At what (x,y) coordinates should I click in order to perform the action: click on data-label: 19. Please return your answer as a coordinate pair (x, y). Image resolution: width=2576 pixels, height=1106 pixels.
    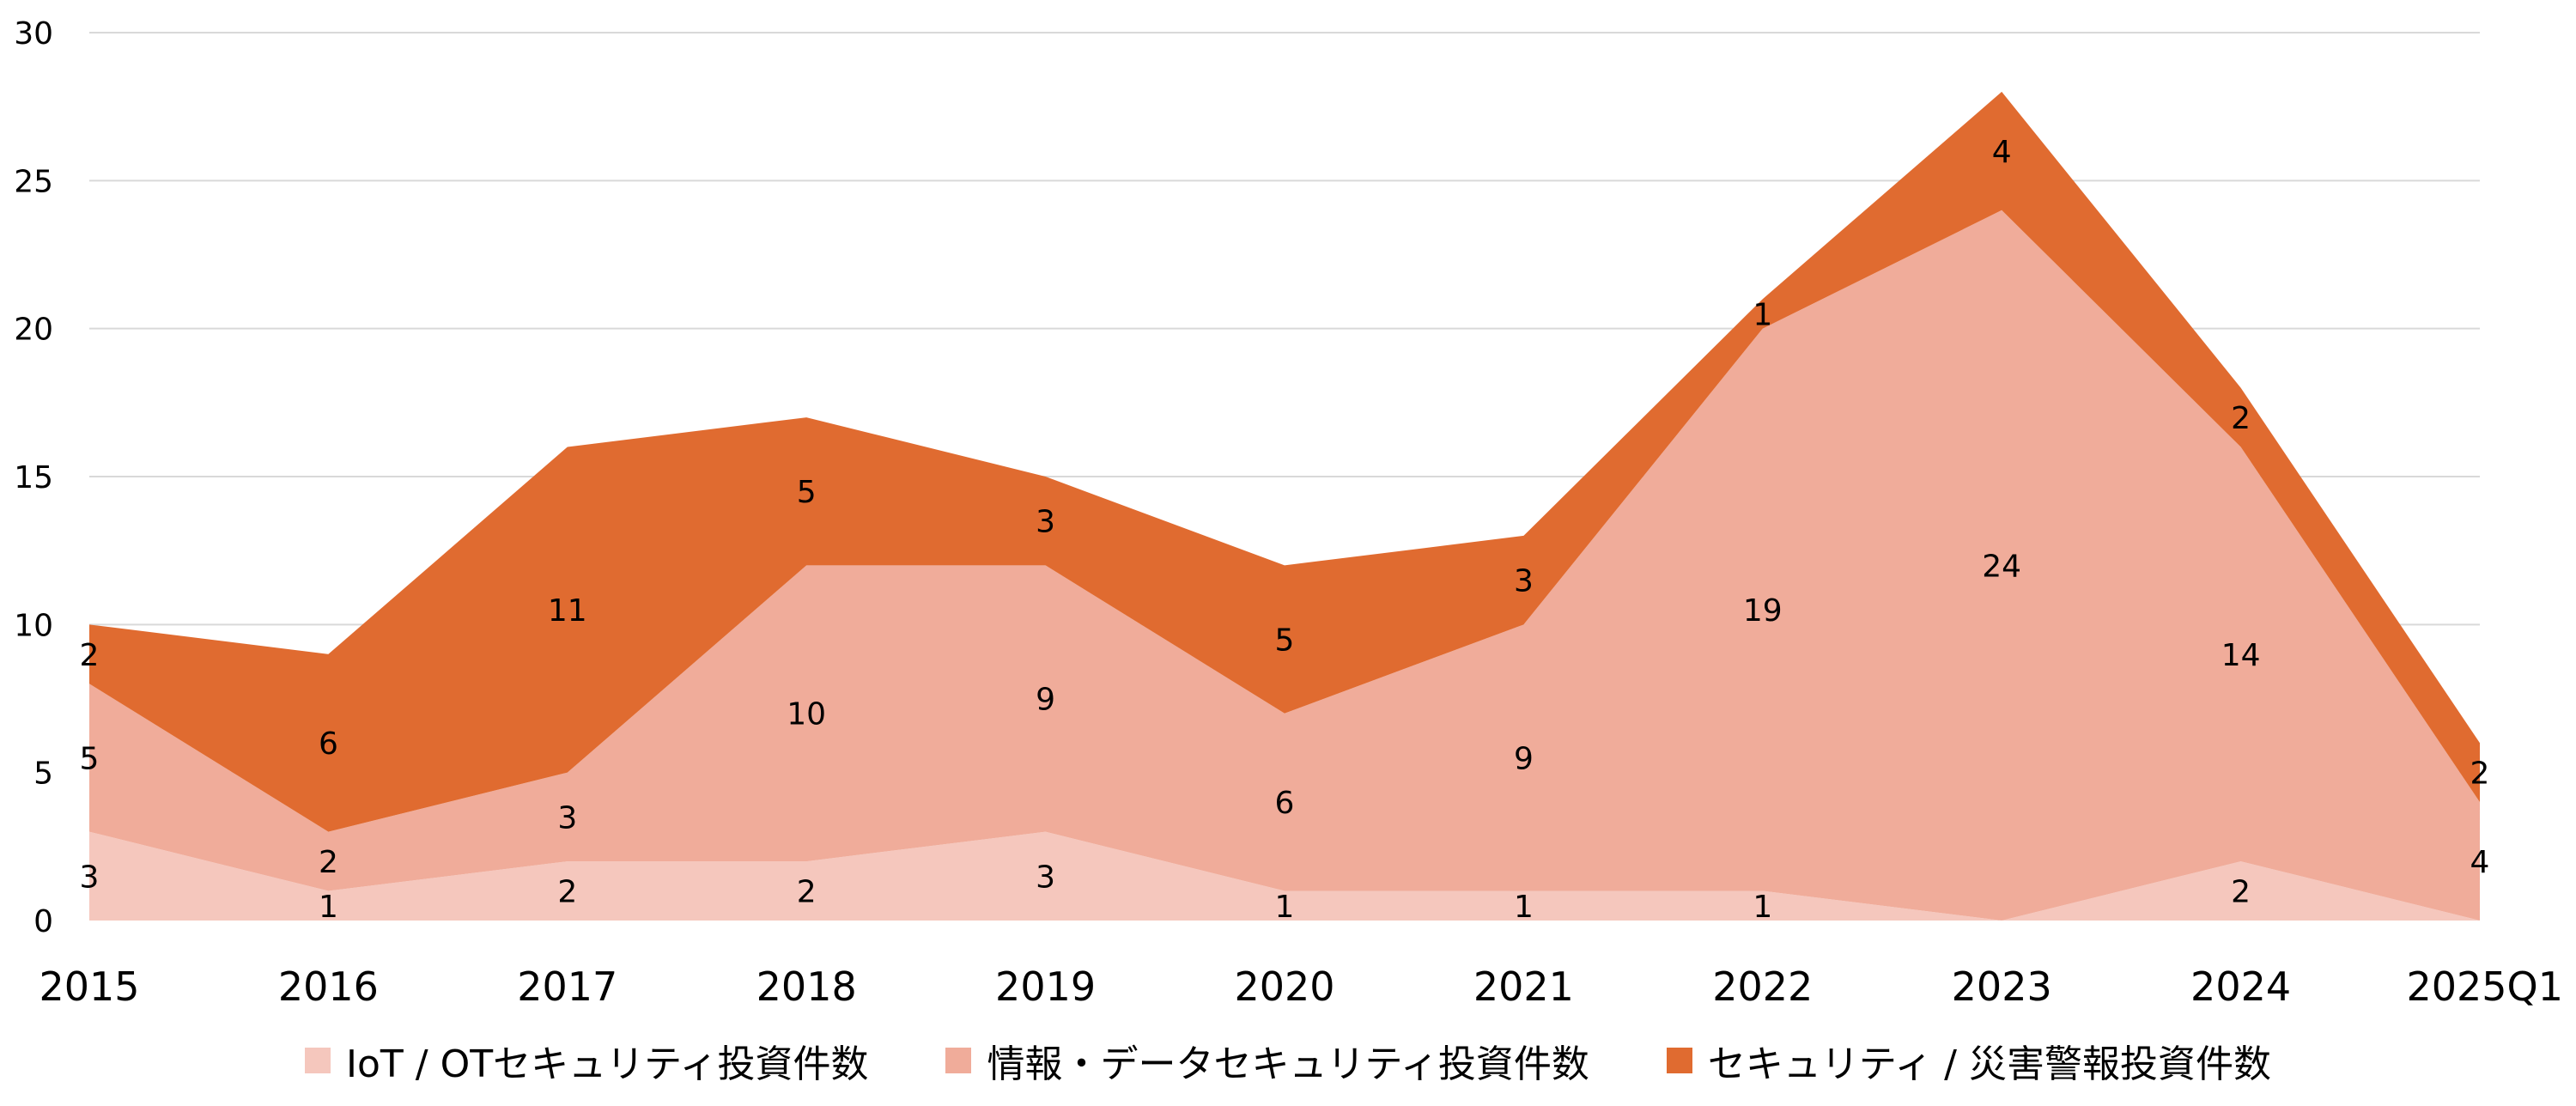
    Looking at the image, I should click on (1763, 611).